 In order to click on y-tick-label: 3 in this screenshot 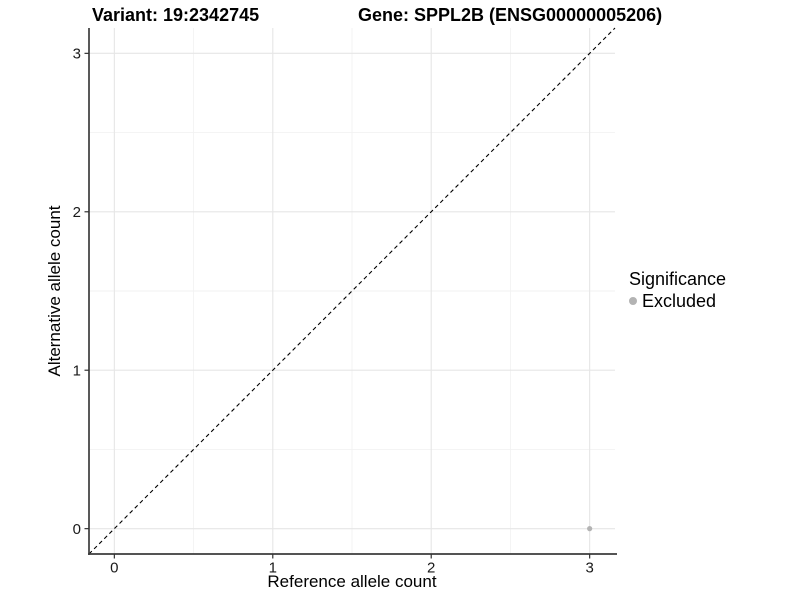, I will do `click(77, 54)`.